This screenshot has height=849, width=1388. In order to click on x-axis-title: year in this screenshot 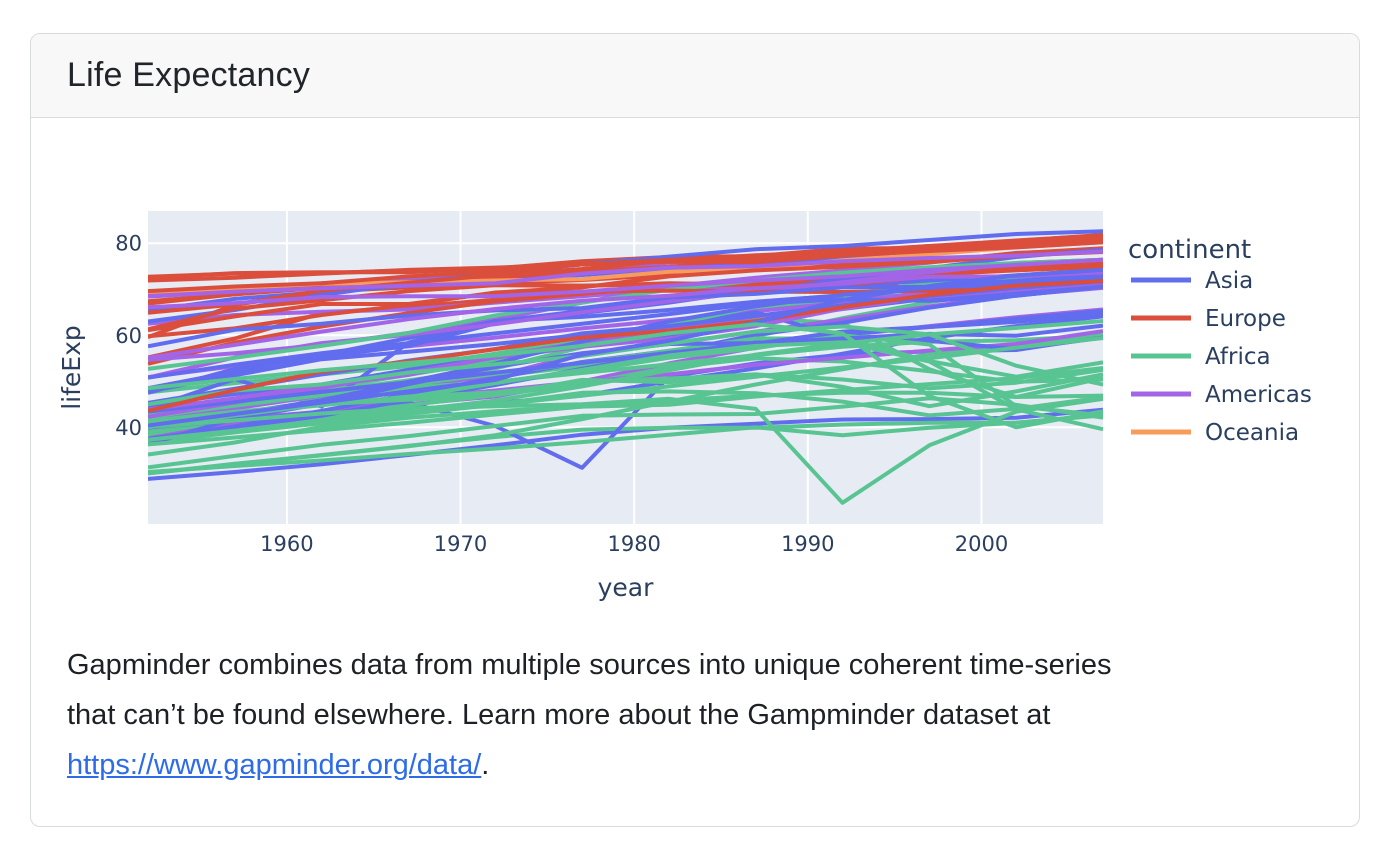, I will do `click(626, 587)`.